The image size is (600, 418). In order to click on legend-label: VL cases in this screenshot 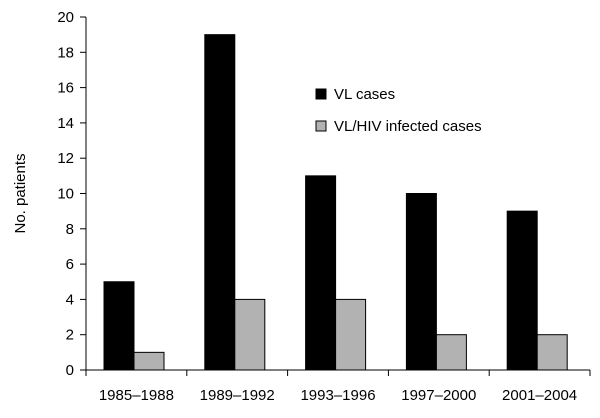, I will do `click(364, 94)`.